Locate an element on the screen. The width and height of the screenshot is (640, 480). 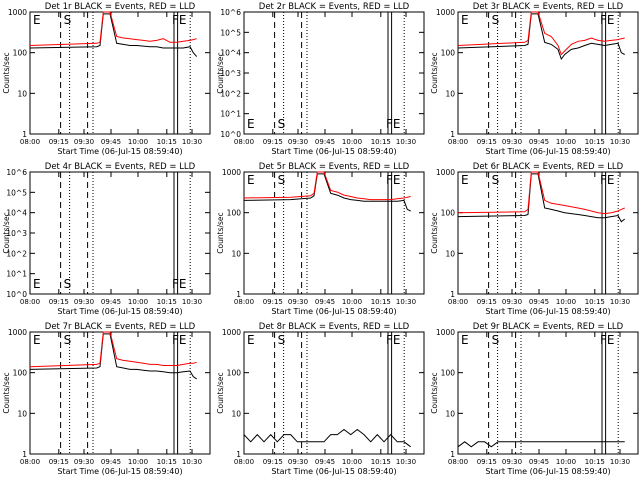
chart-title: Det 3r BLACK = Events, RED = LLD is located at coordinates (548, 7).